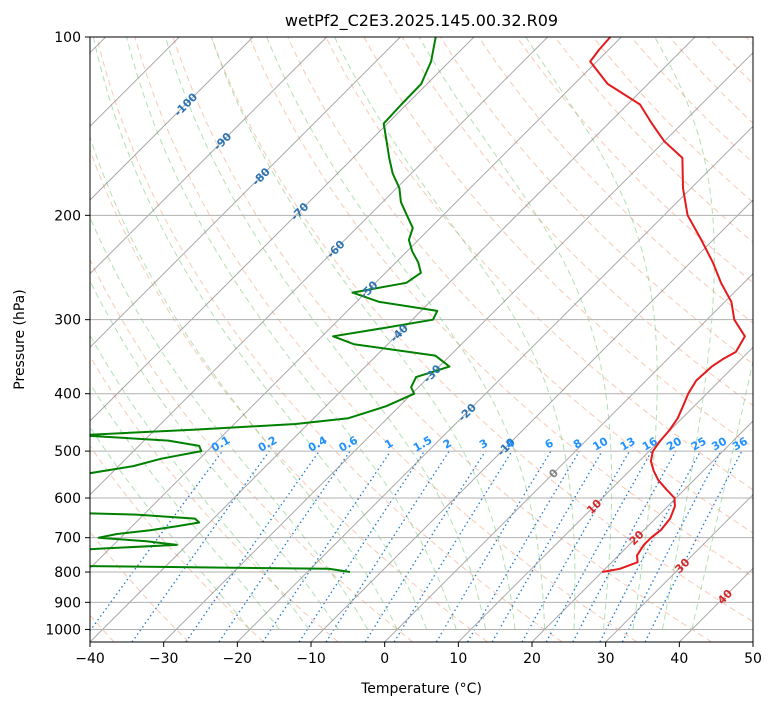  I want to click on x-tick-label: 10, so click(458, 659).